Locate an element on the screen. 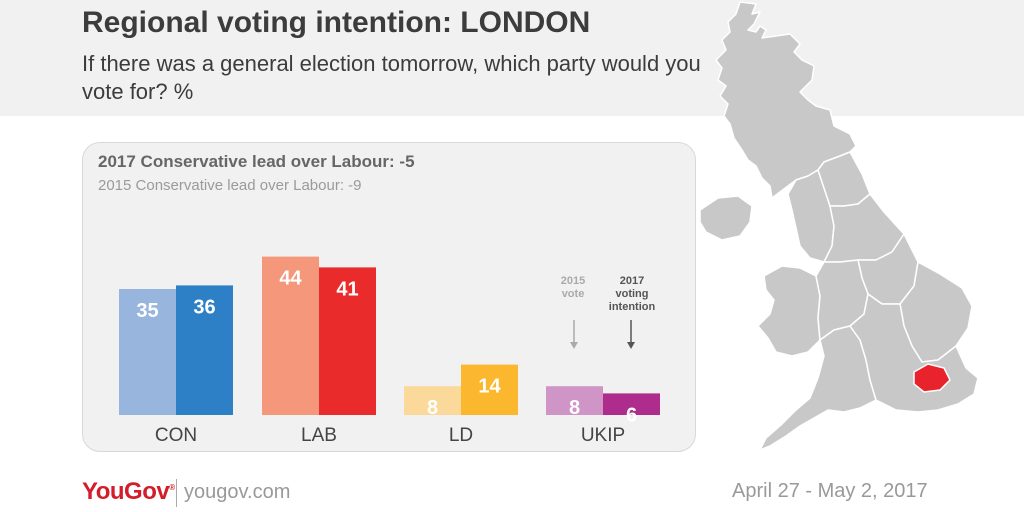  site-link: yougov.com is located at coordinates (237, 492).